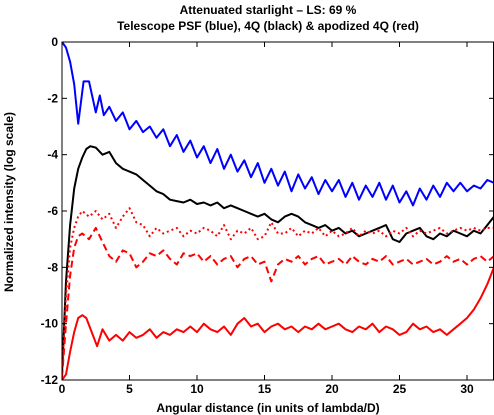  What do you see at coordinates (400, 389) in the screenshot?
I see `x-tick-label: 25` at bounding box center [400, 389].